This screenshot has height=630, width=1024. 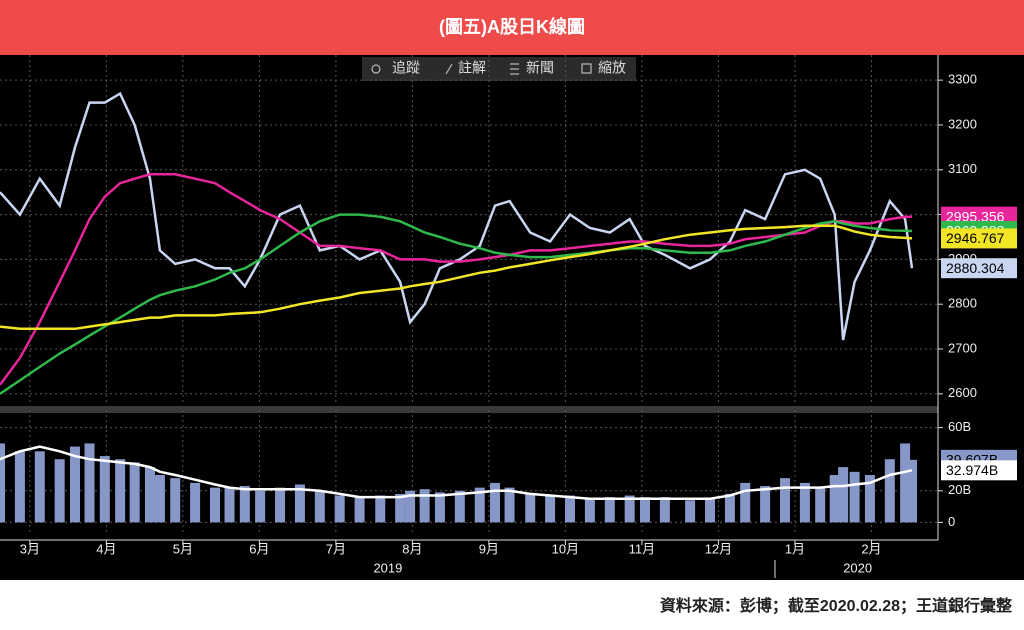 What do you see at coordinates (489, 548) in the screenshot?
I see `x-tick-label: 9月` at bounding box center [489, 548].